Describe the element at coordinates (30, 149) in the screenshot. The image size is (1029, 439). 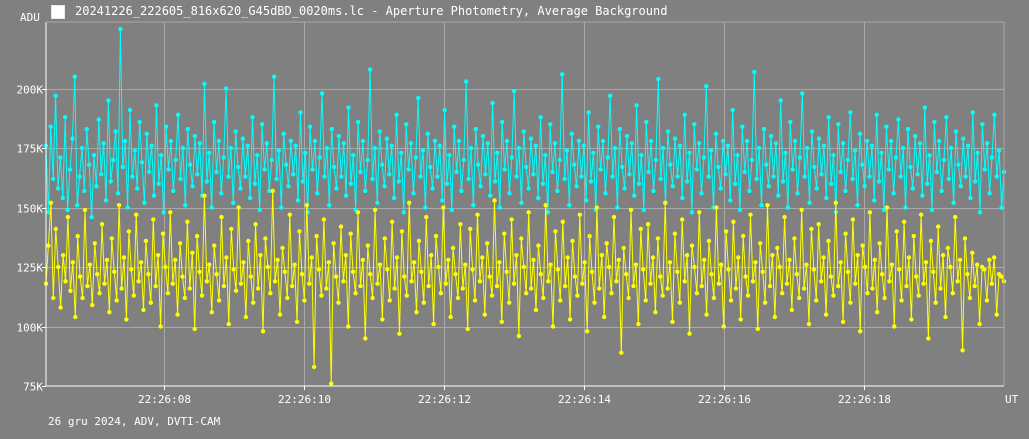
I see `y-tick-label: 175K` at that location.